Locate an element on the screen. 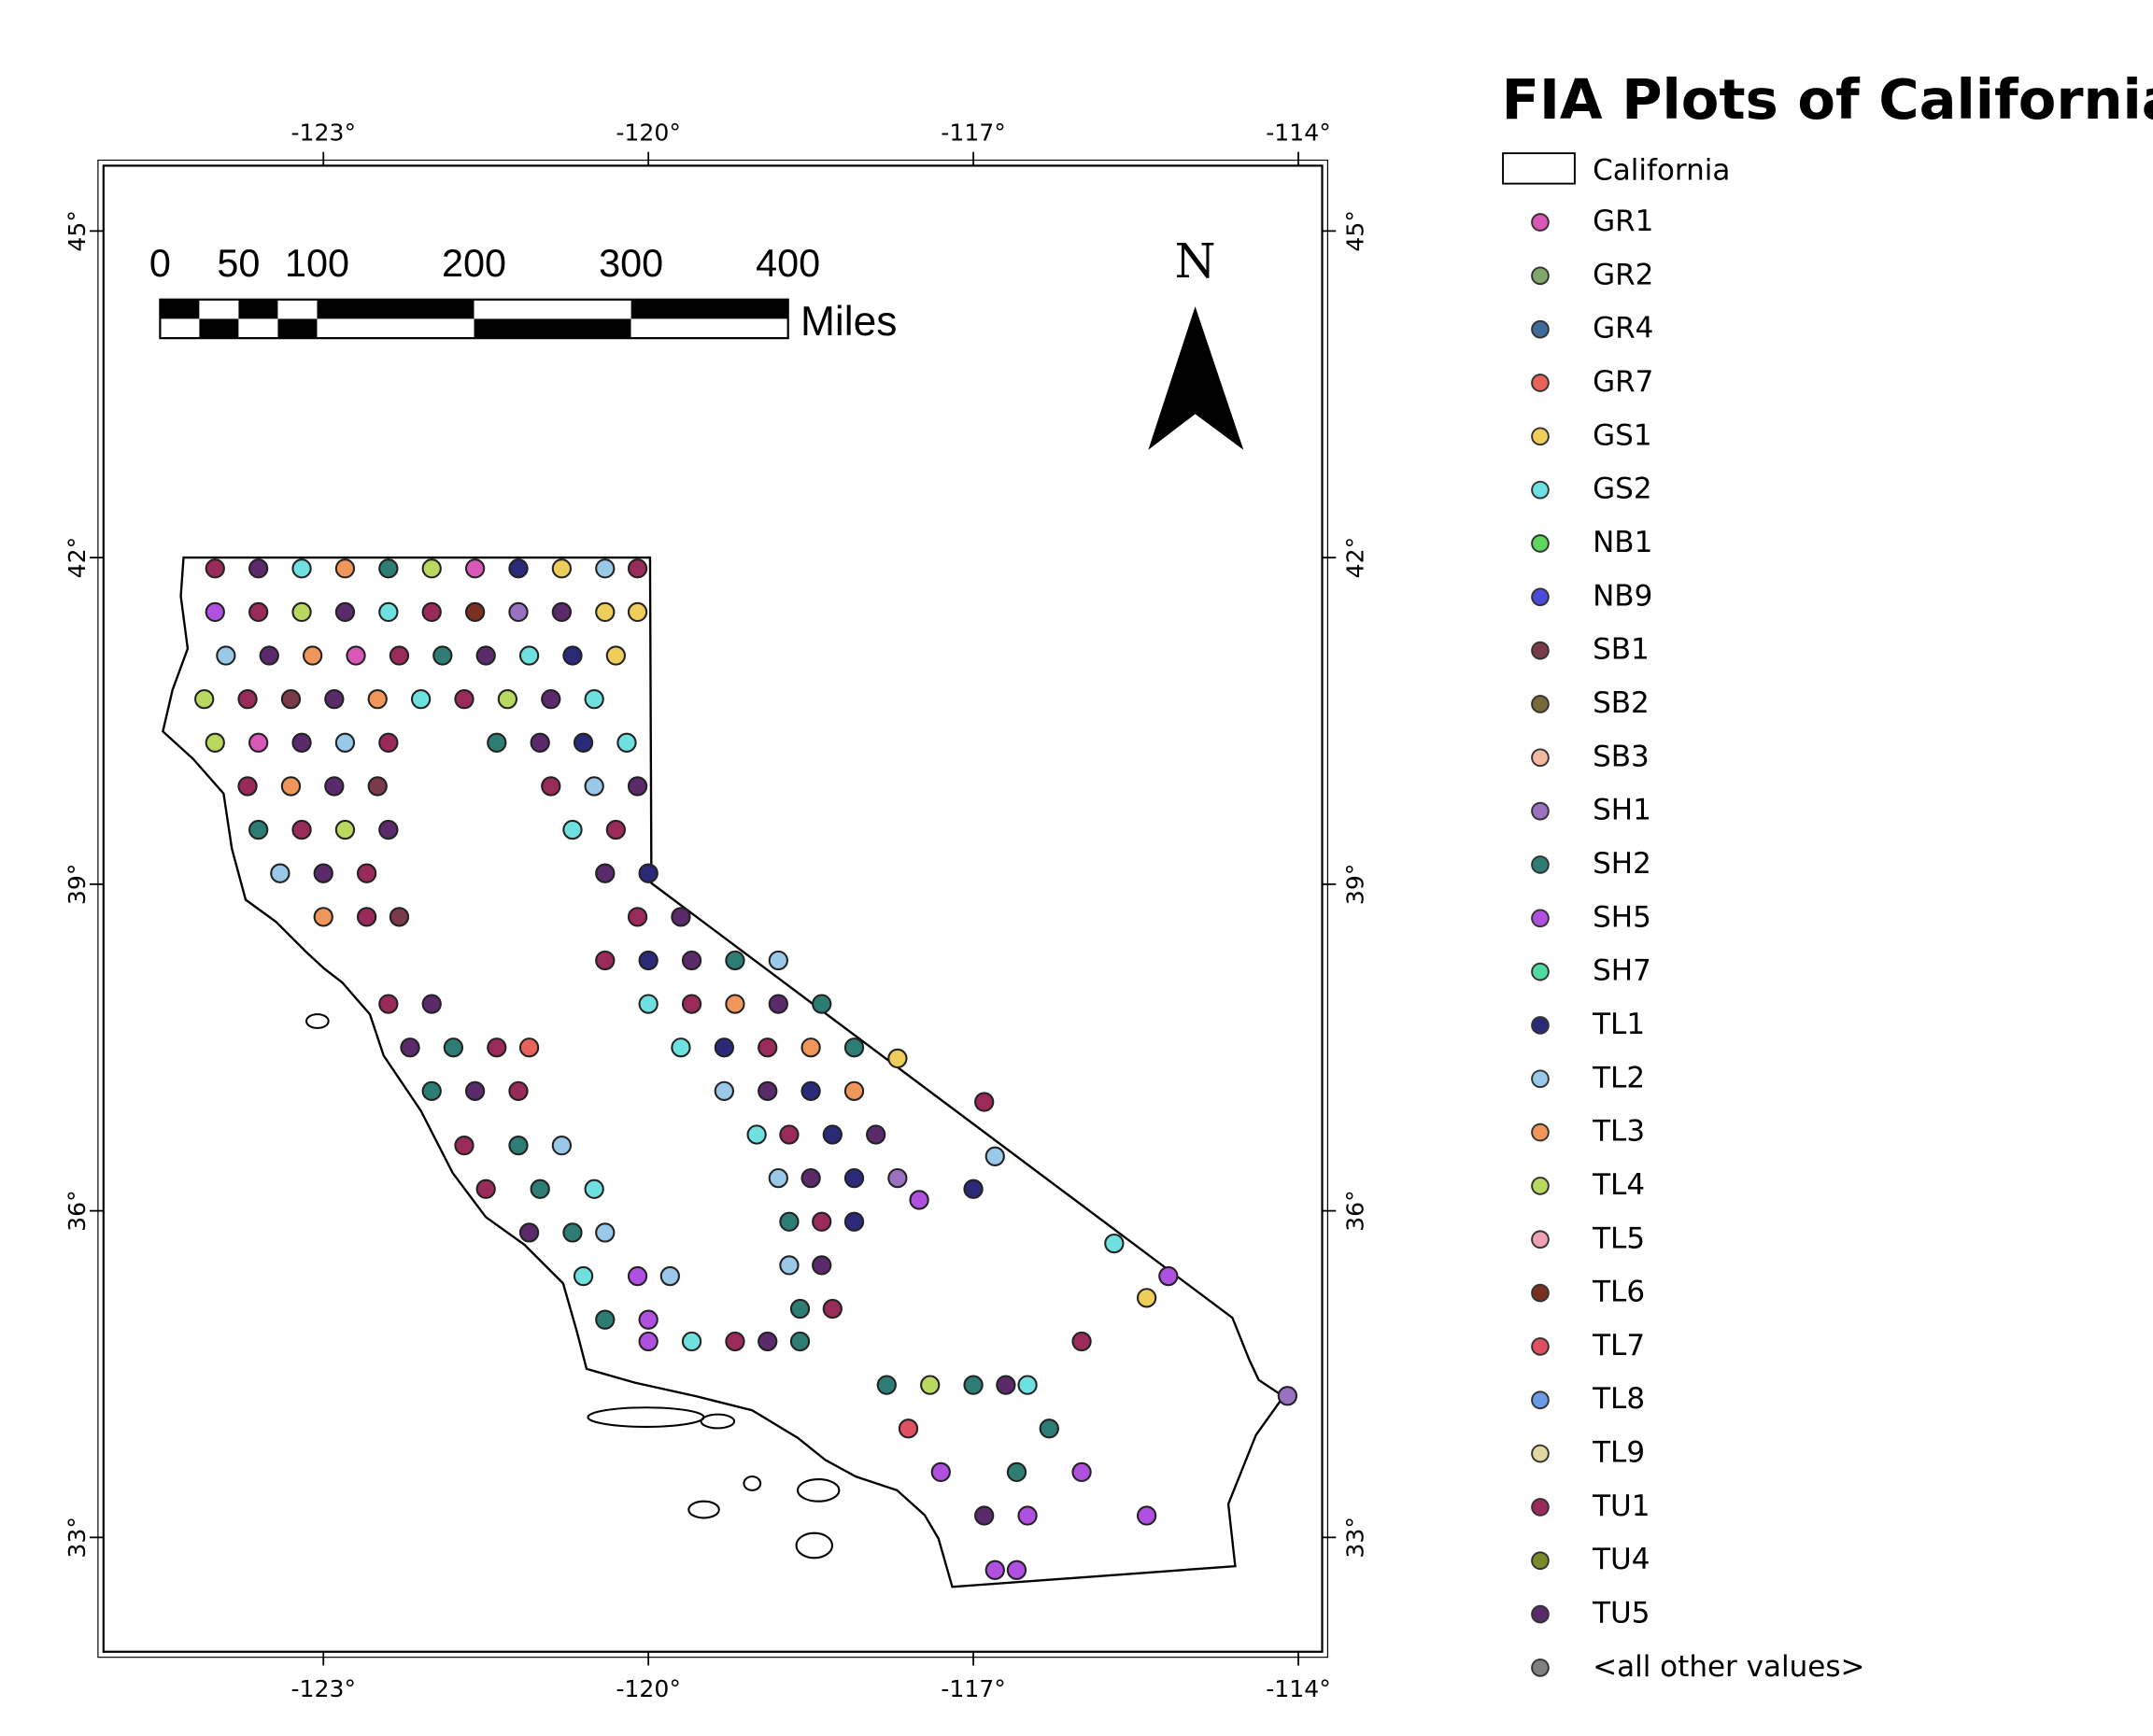  scale-label: 200 is located at coordinates (474, 263).